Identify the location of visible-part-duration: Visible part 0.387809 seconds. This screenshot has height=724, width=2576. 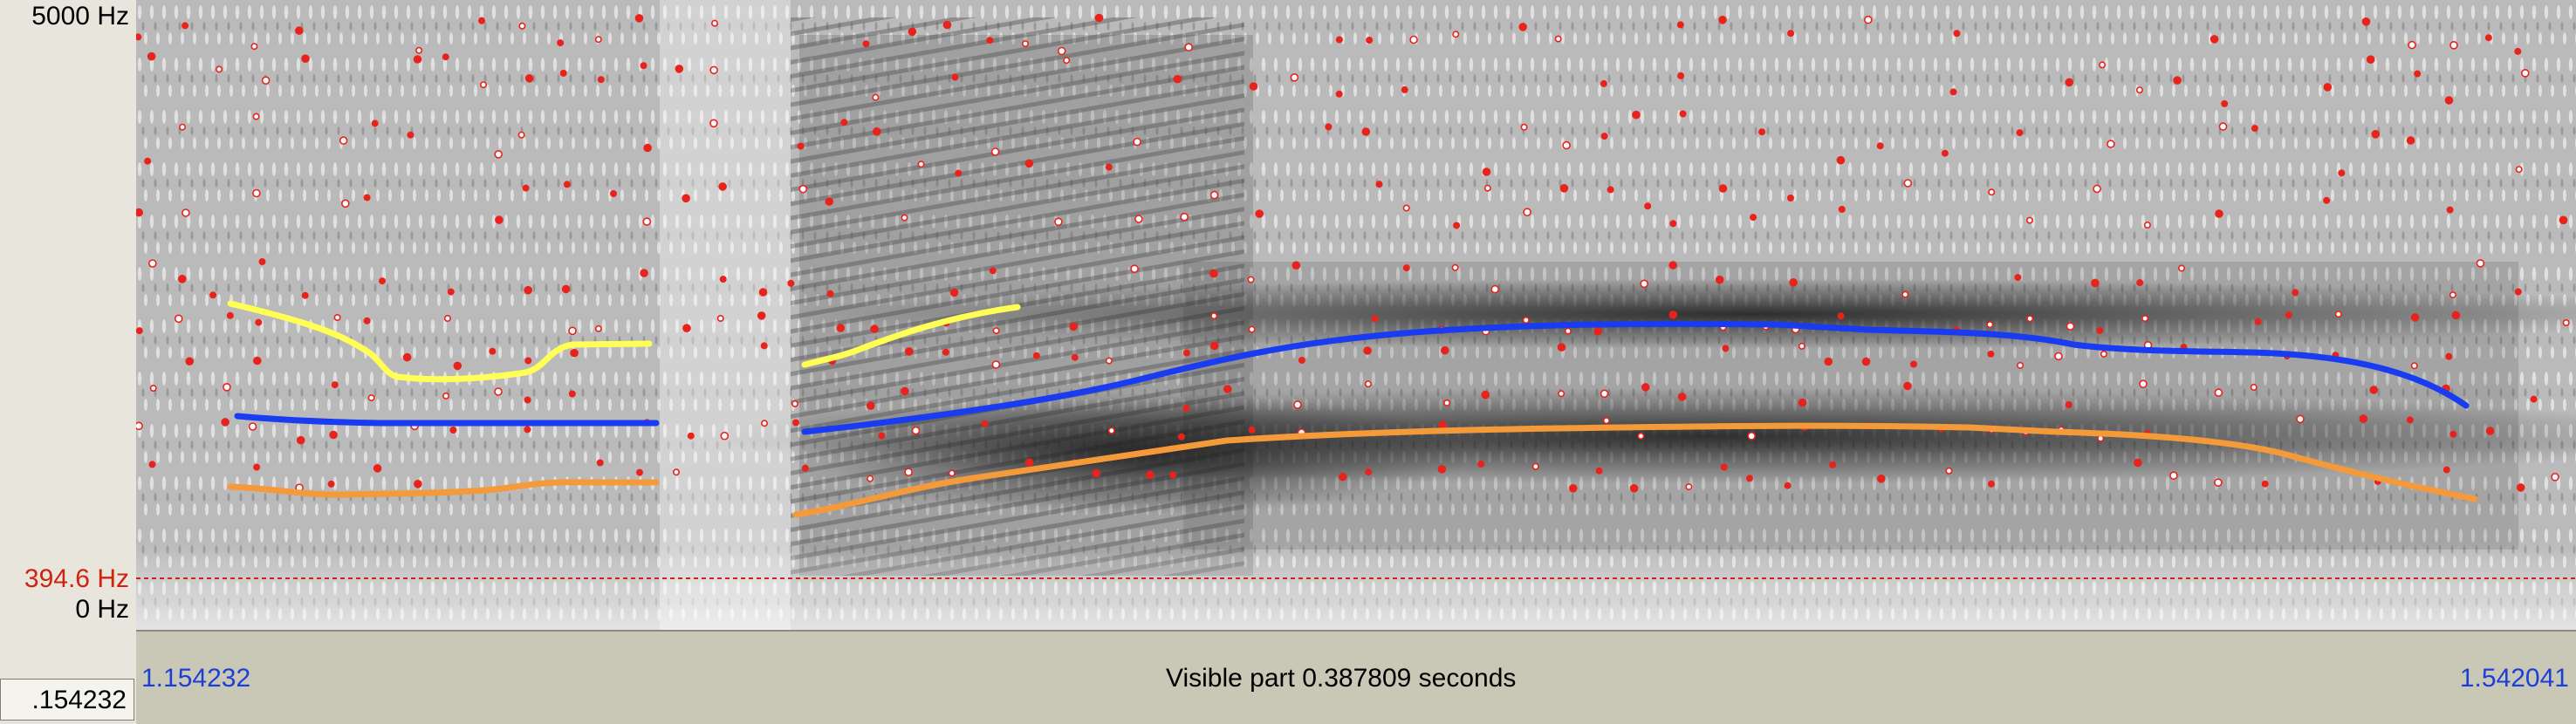
(1342, 679).